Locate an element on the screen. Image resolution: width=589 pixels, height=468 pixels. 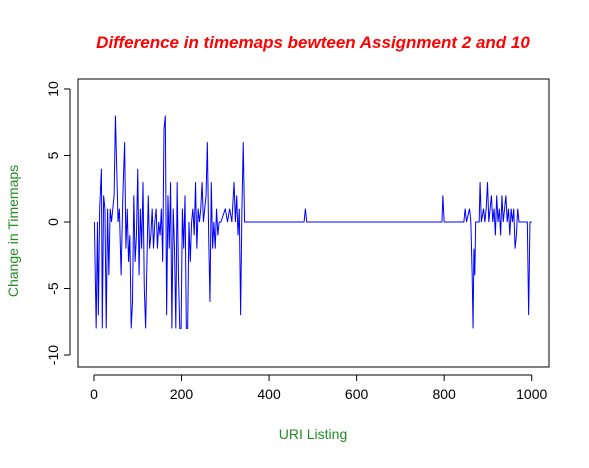
x-tick-label: 0 is located at coordinates (94, 394).